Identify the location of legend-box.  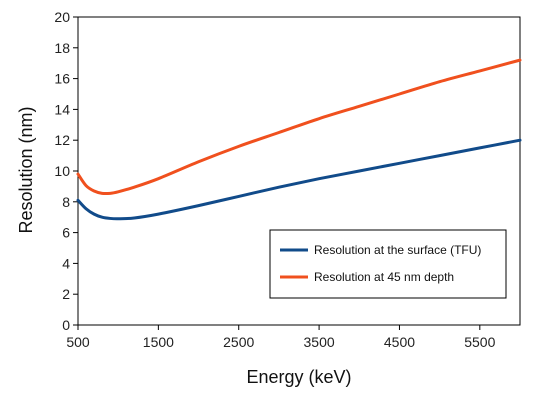
(388, 264).